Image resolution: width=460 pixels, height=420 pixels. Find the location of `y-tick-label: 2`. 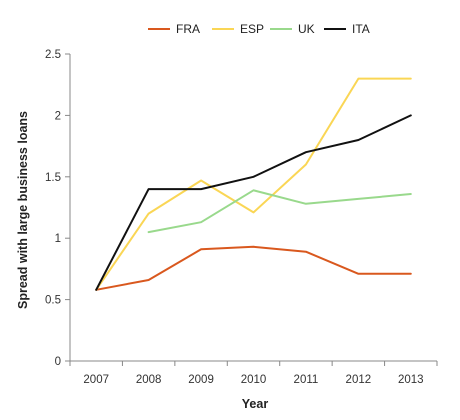

y-tick-label: 2 is located at coordinates (58, 116).